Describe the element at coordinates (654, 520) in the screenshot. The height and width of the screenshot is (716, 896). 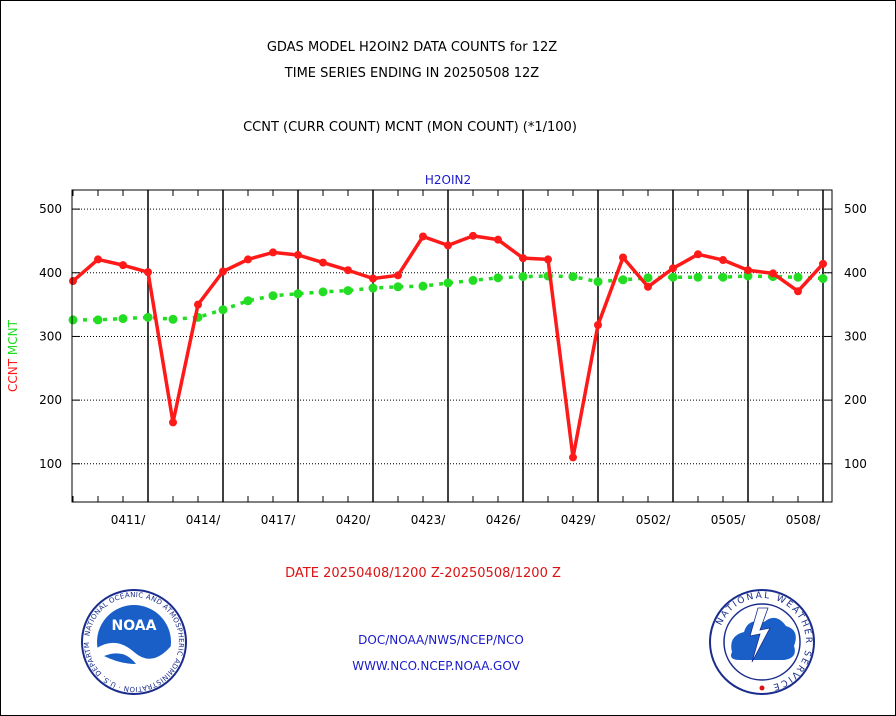
I see `x-tick-label: 0502/` at that location.